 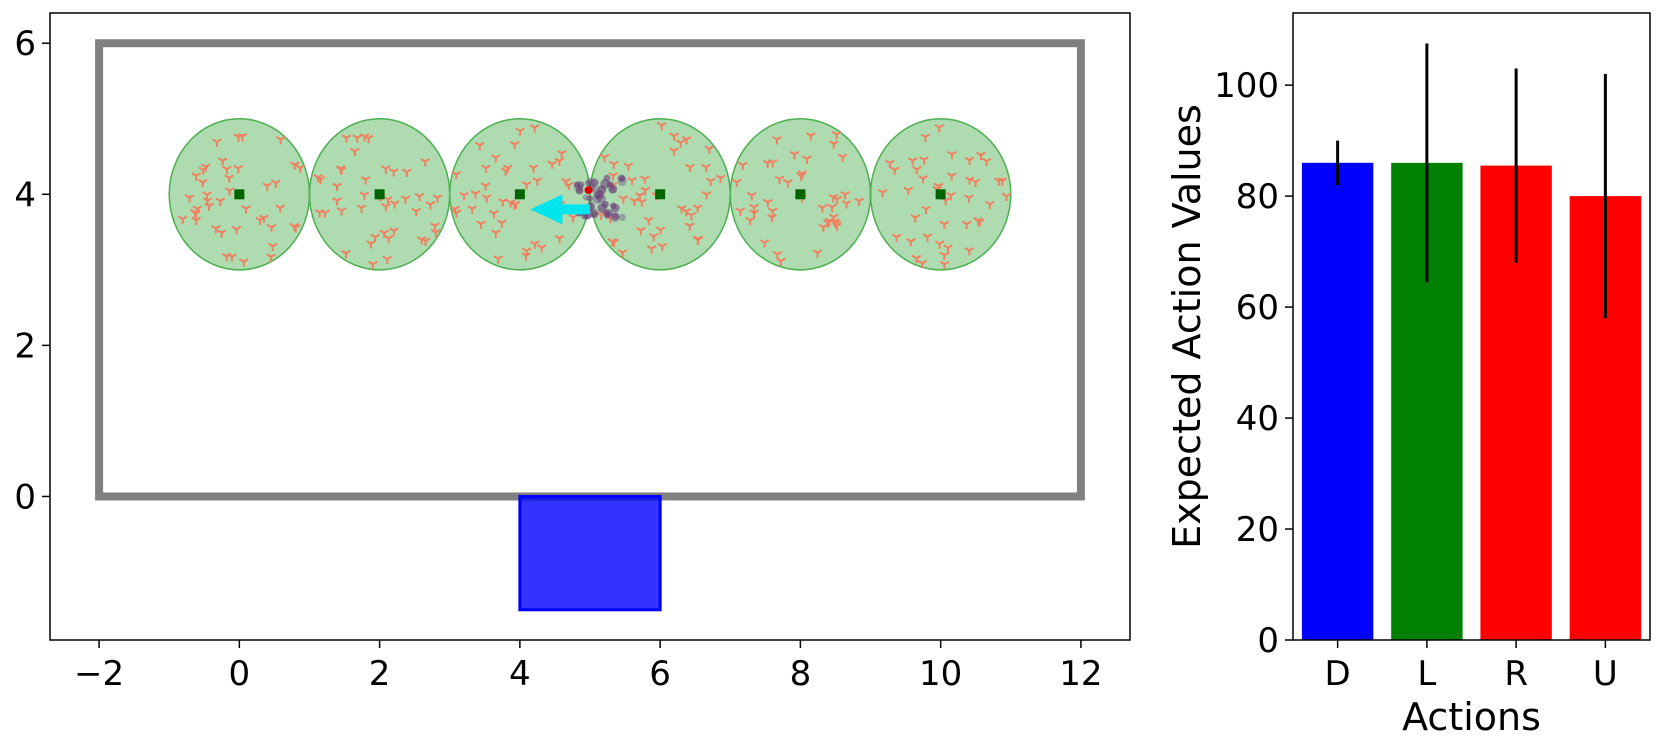 What do you see at coordinates (1268, 641) in the screenshot?
I see `y-tick-label: 0` at bounding box center [1268, 641].